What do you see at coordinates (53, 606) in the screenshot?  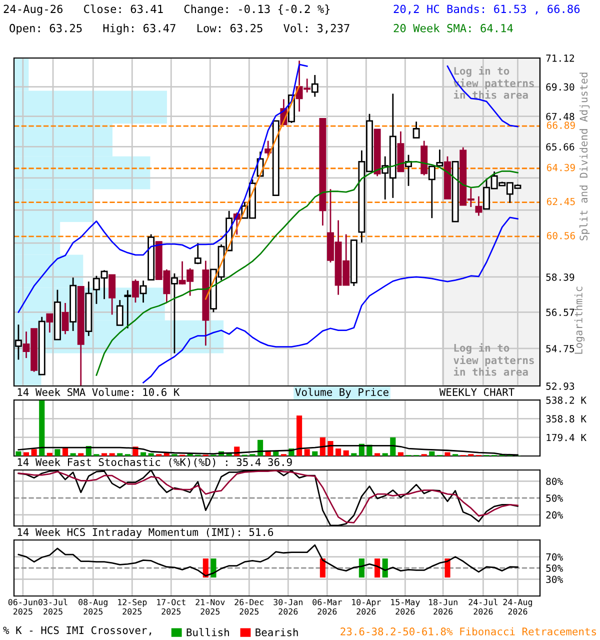 I see `x-tick-label: 03-Jul 2025` at bounding box center [53, 606].